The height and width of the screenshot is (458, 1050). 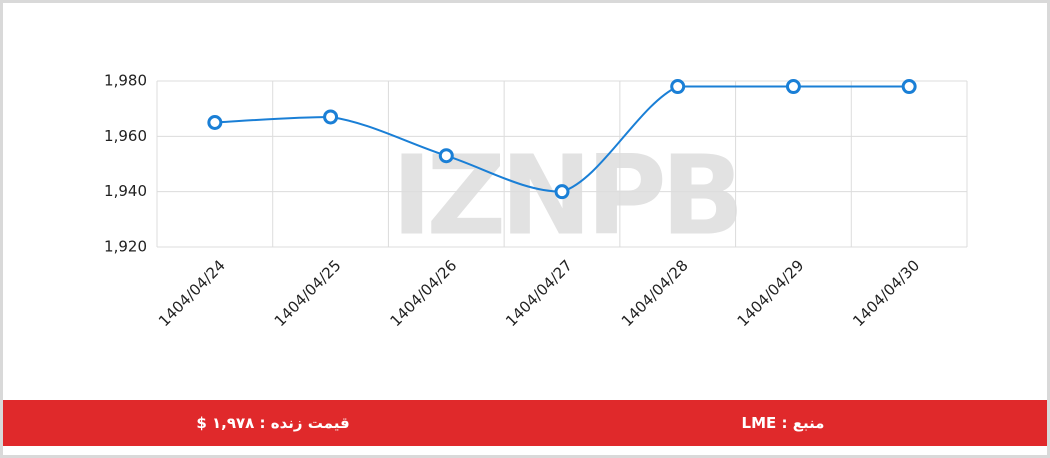 I want to click on y-tick-label: 1,940, so click(x=125, y=191).